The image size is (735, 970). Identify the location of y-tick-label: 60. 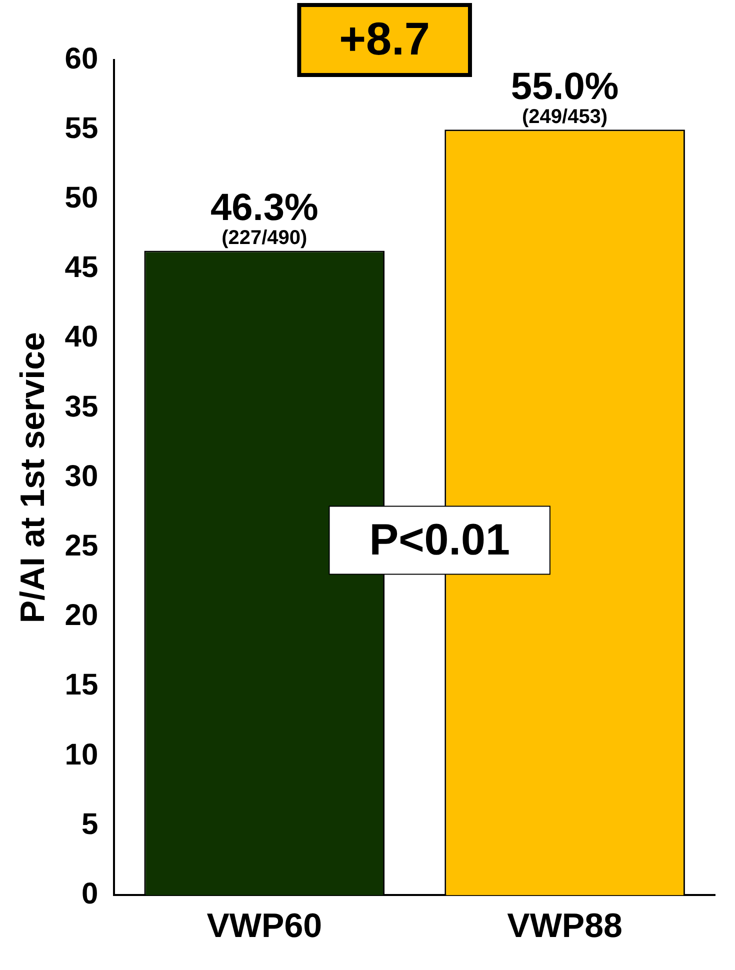
(81, 59).